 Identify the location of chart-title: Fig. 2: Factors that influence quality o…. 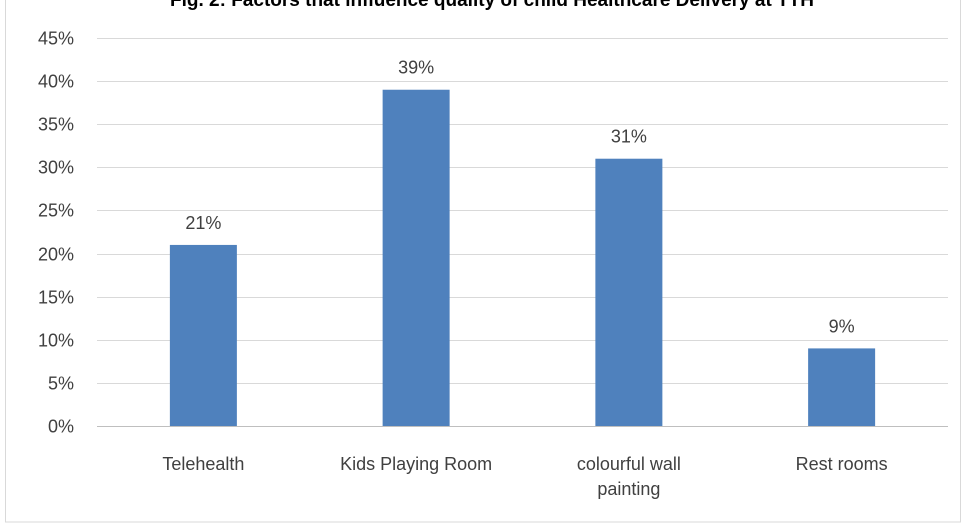
(492, 5).